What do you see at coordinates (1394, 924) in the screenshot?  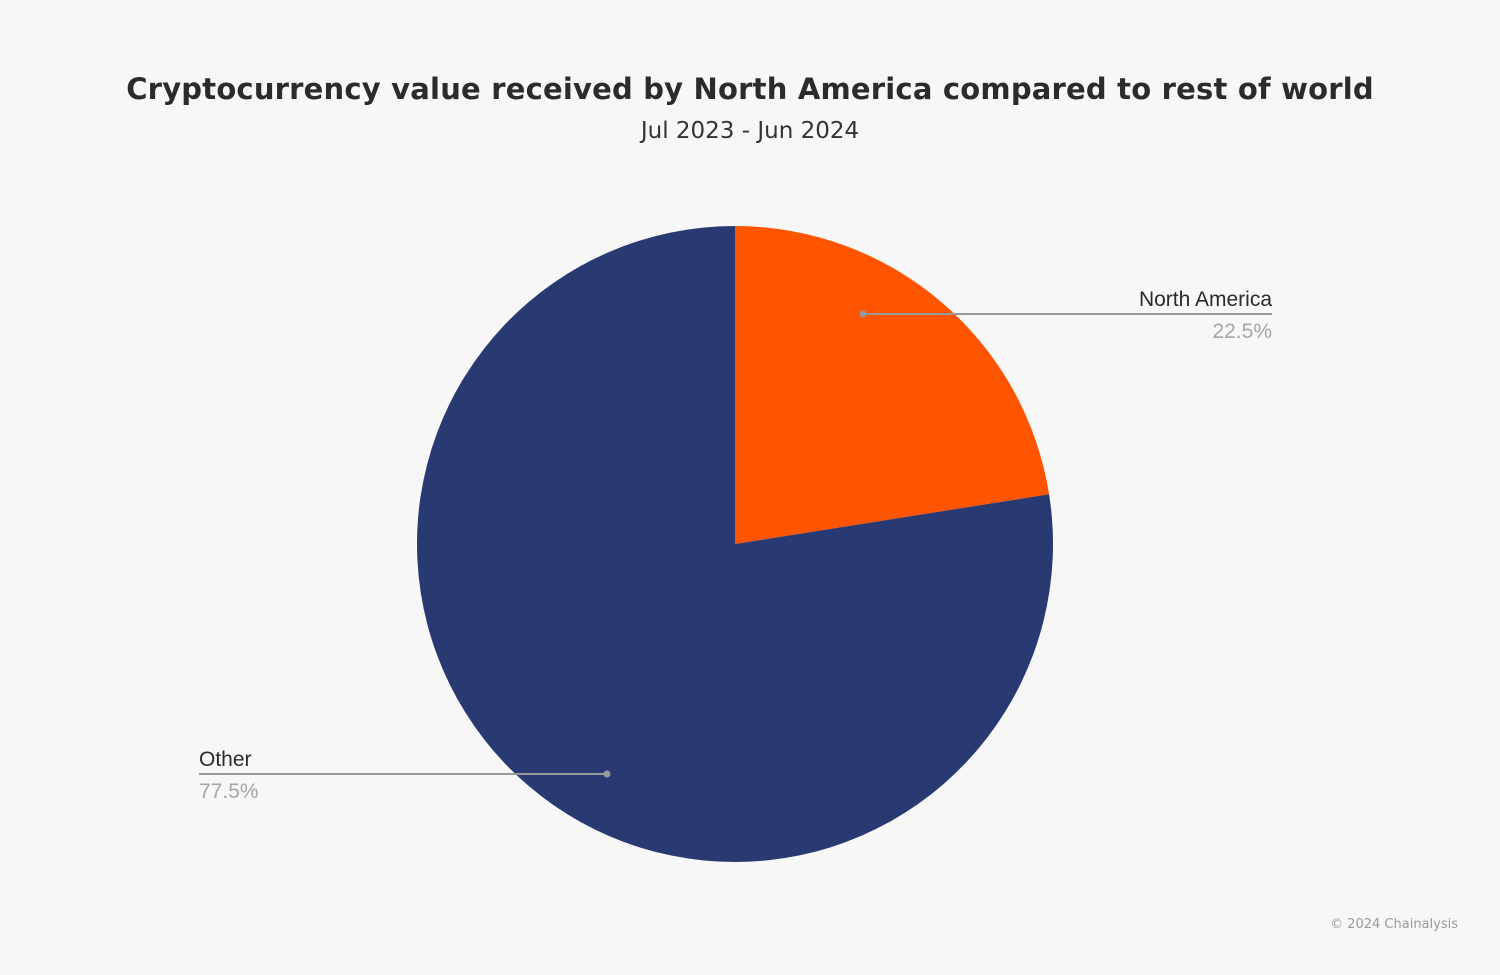 I see `copyright-credit: © 2024 Chainalysis` at bounding box center [1394, 924].